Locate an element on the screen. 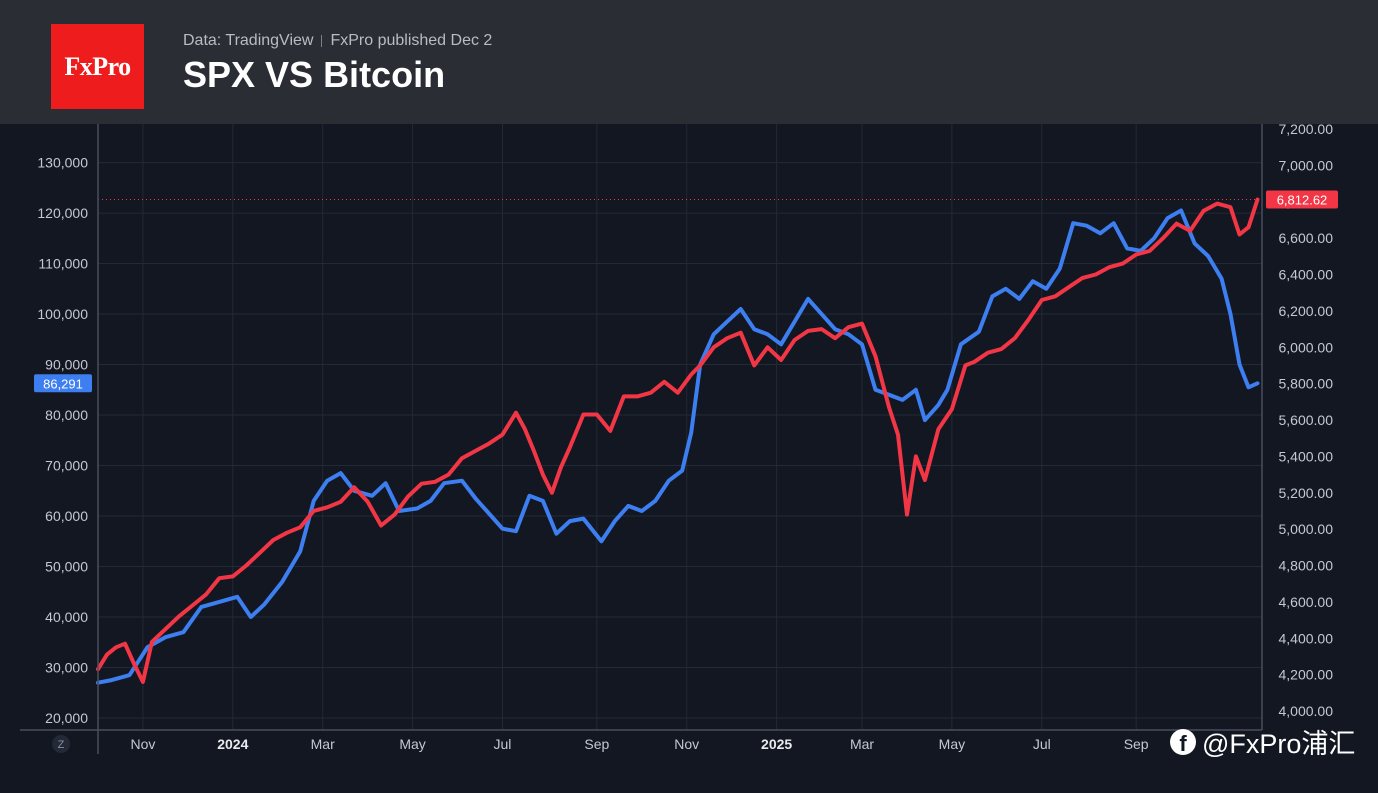 The height and width of the screenshot is (793, 1378). bitcoin-last-badge is located at coordinates (63, 383).